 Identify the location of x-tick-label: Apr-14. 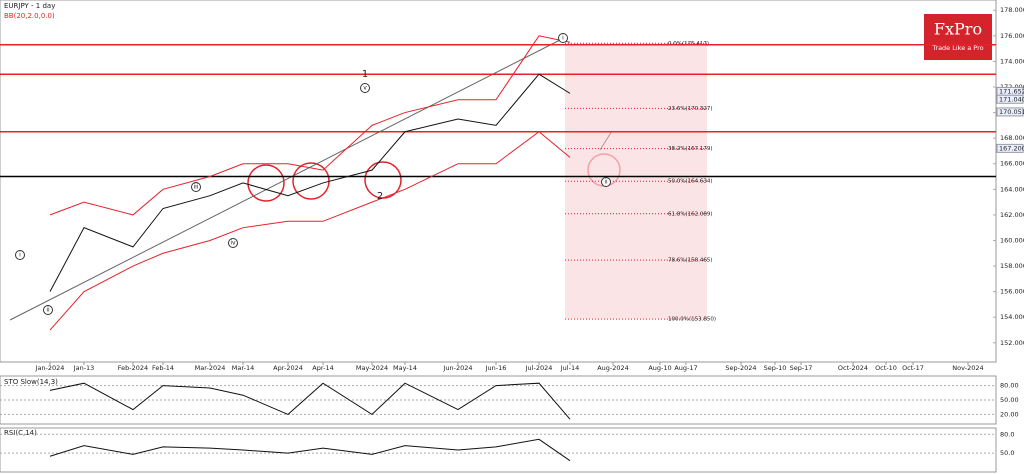
(322, 368).